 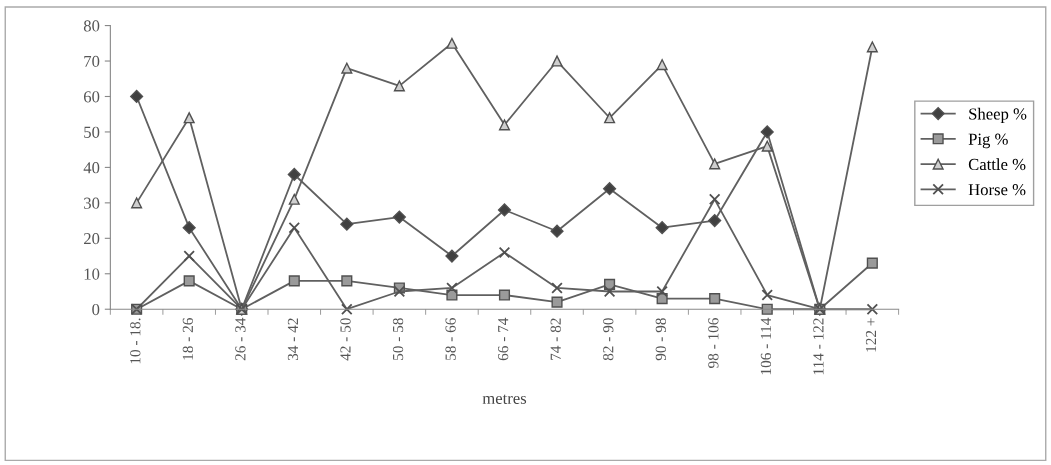 What do you see at coordinates (345, 339) in the screenshot?
I see `x-tick-label: 42 - 50` at bounding box center [345, 339].